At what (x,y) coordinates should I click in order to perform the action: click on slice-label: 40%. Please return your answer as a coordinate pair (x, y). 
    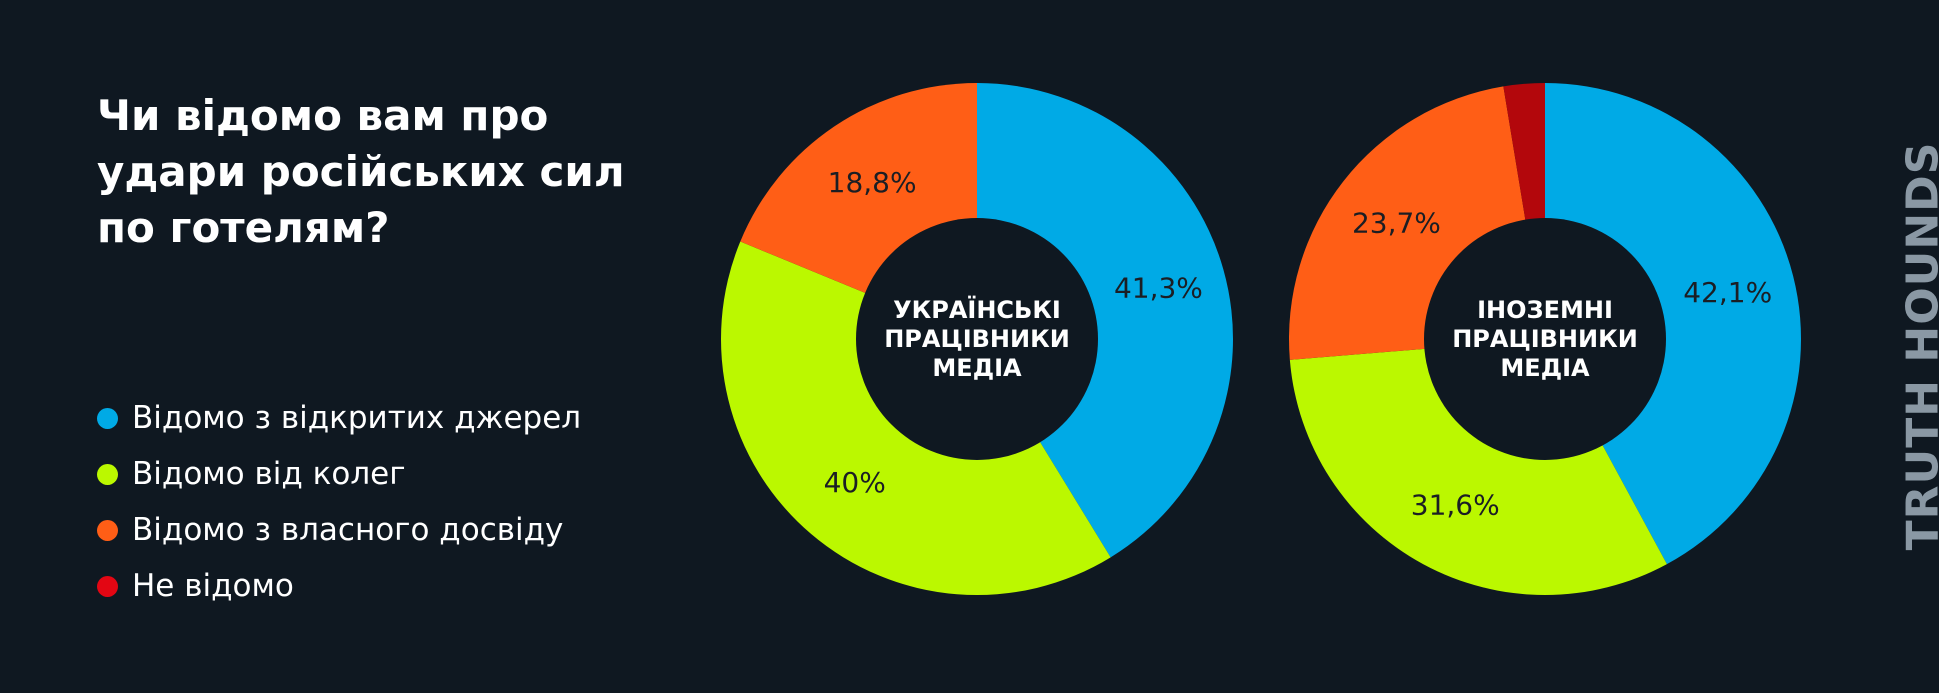
    Looking at the image, I should click on (855, 482).